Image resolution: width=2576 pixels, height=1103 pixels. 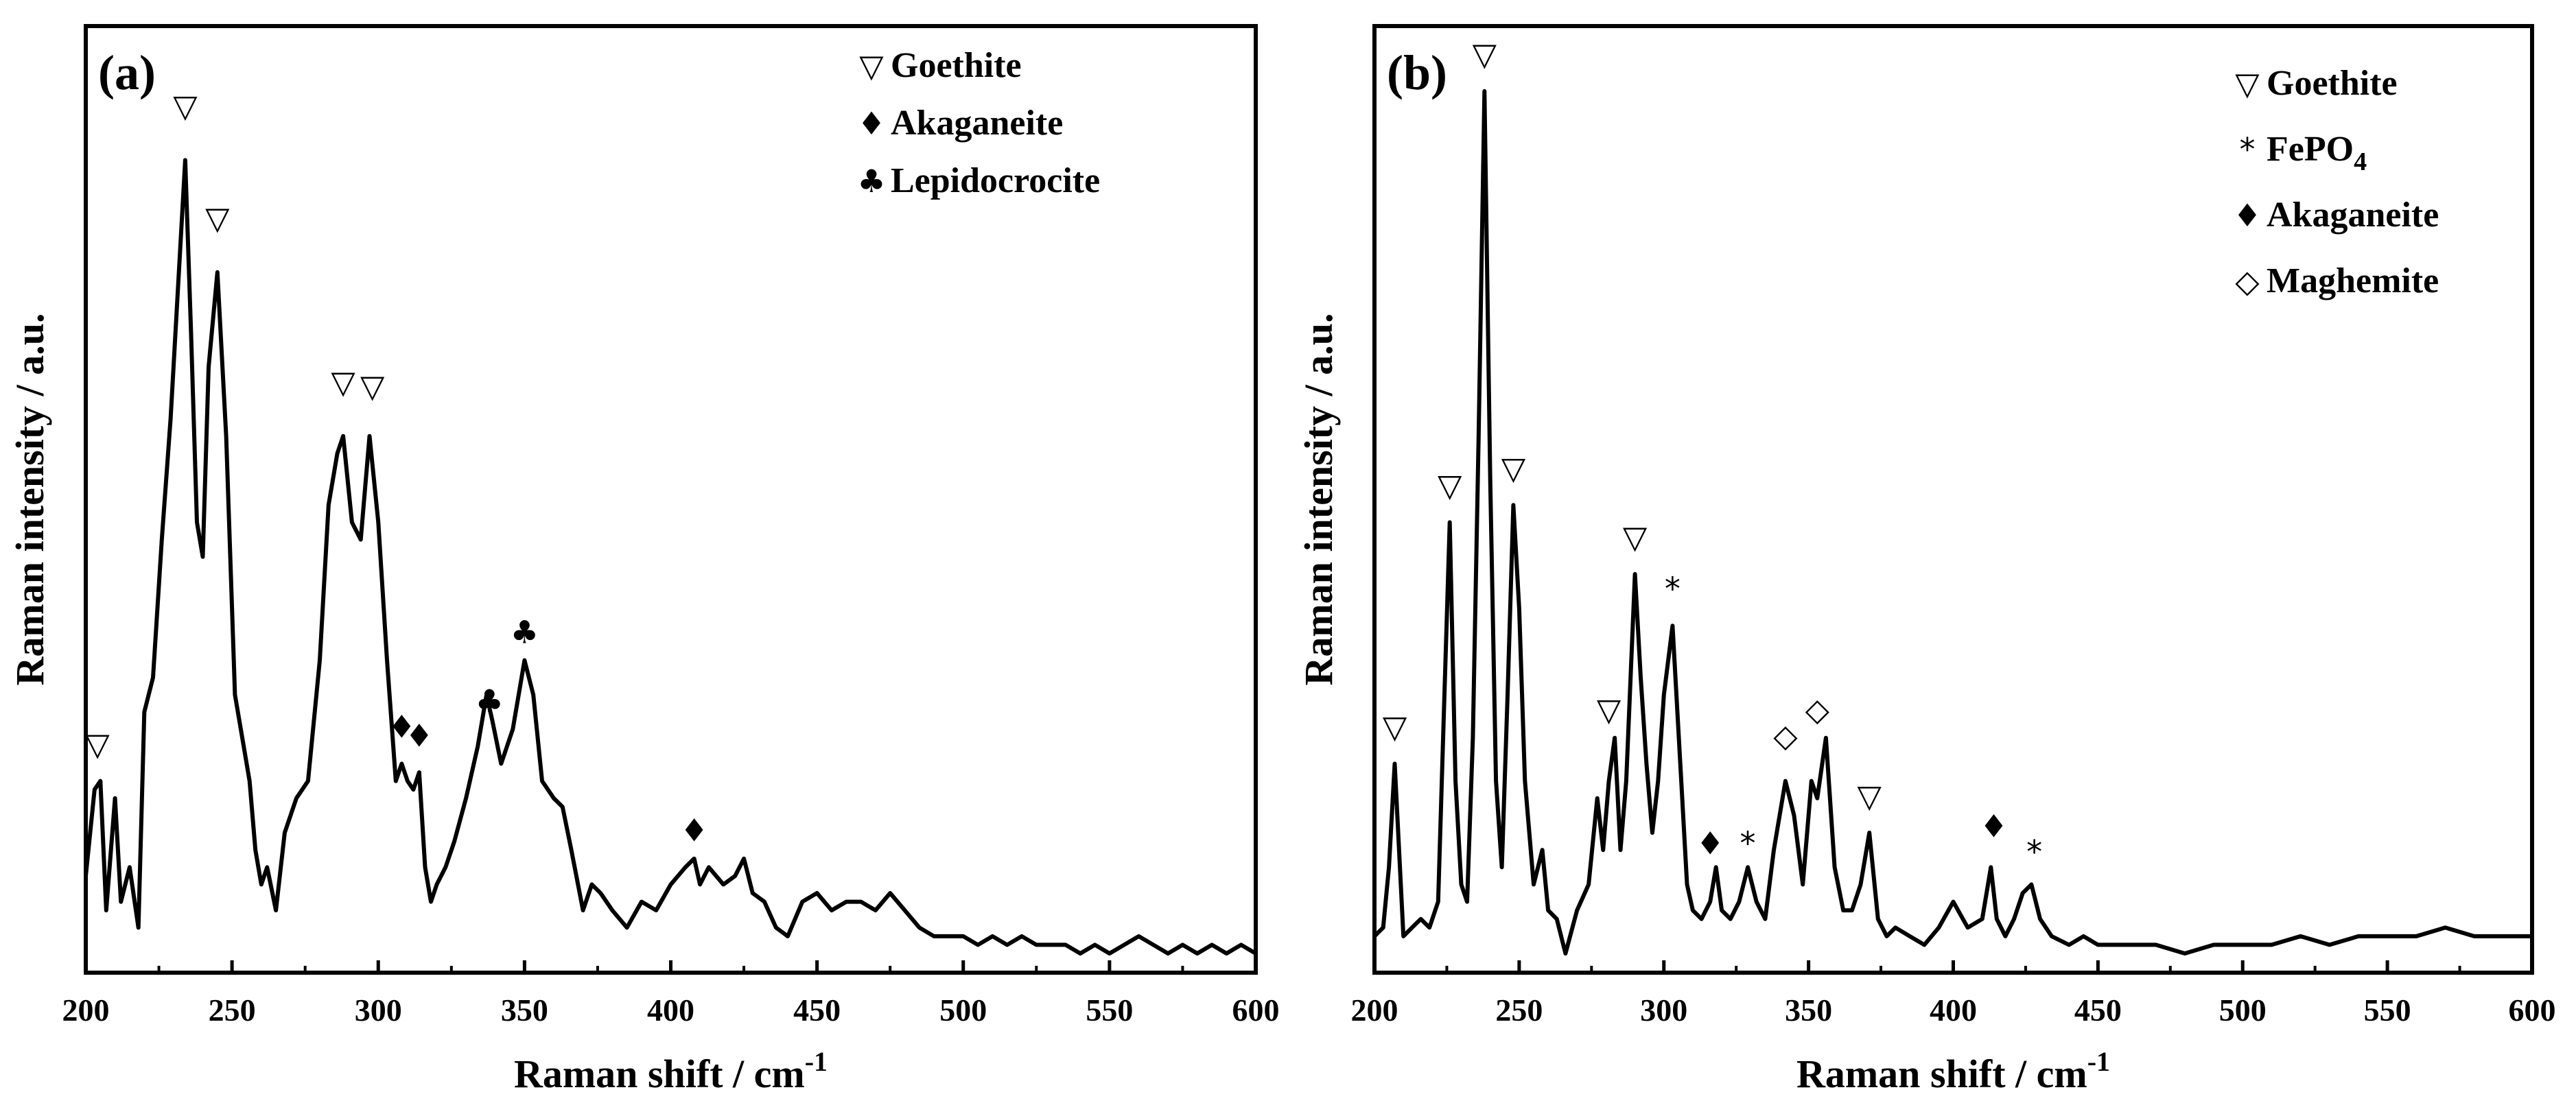 I want to click on legend-label: FePO4, so click(x=2317, y=153).